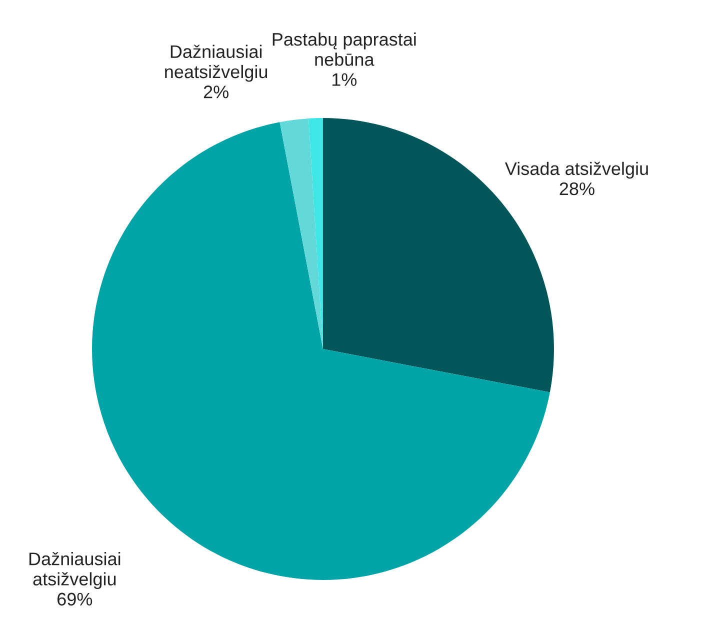  I want to click on slice-label: Visada atsižvelgiu, so click(576, 170).